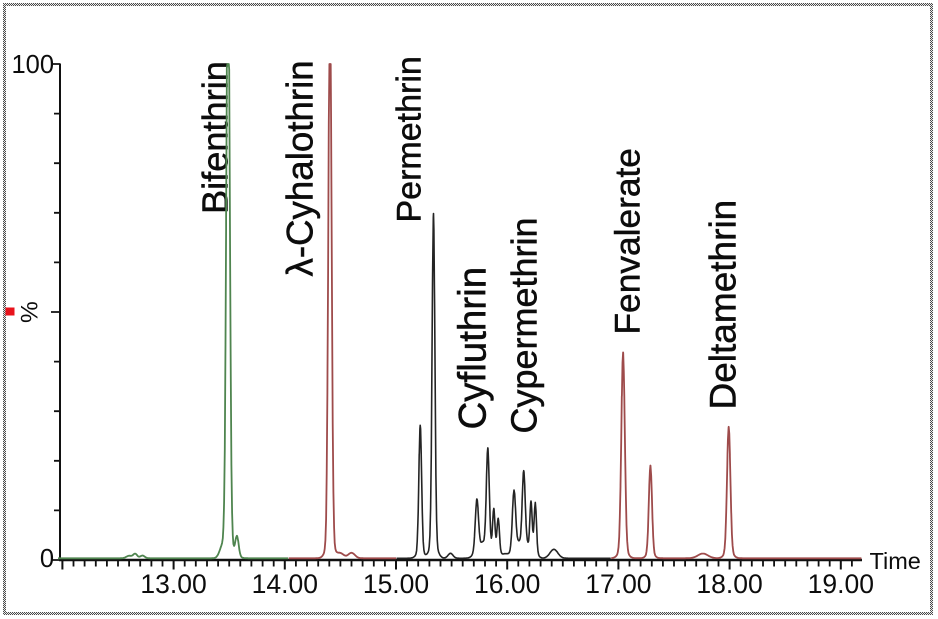 Image resolution: width=938 pixels, height=619 pixels. What do you see at coordinates (473, 348) in the screenshot?
I see `svg-text: Cyfluthrin` at bounding box center [473, 348].